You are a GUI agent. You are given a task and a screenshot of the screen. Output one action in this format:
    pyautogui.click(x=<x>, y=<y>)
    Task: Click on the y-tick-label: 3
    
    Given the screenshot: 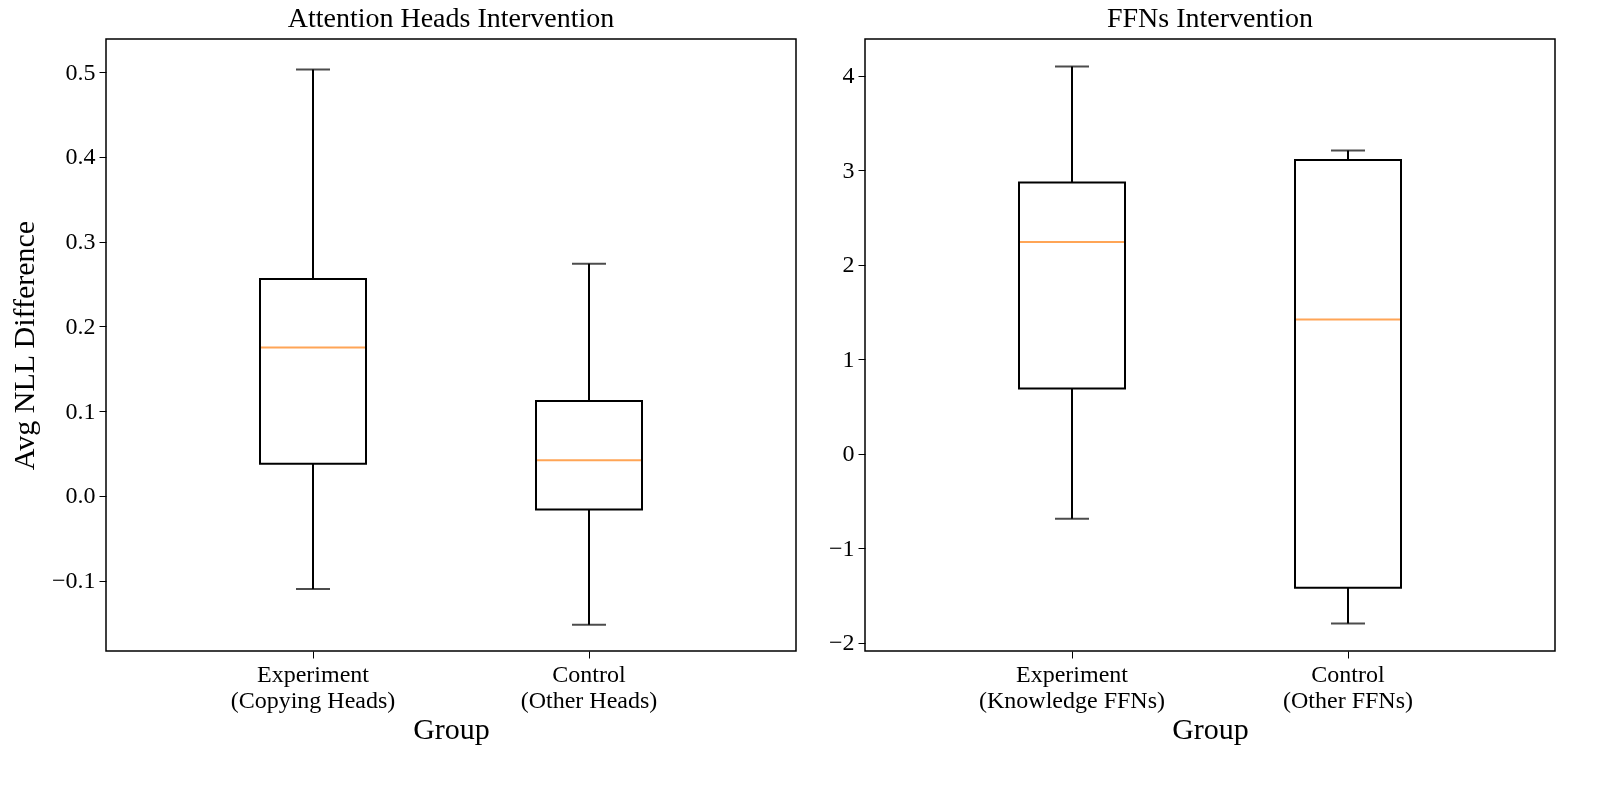 What is the action you would take?
    pyautogui.click(x=848, y=169)
    